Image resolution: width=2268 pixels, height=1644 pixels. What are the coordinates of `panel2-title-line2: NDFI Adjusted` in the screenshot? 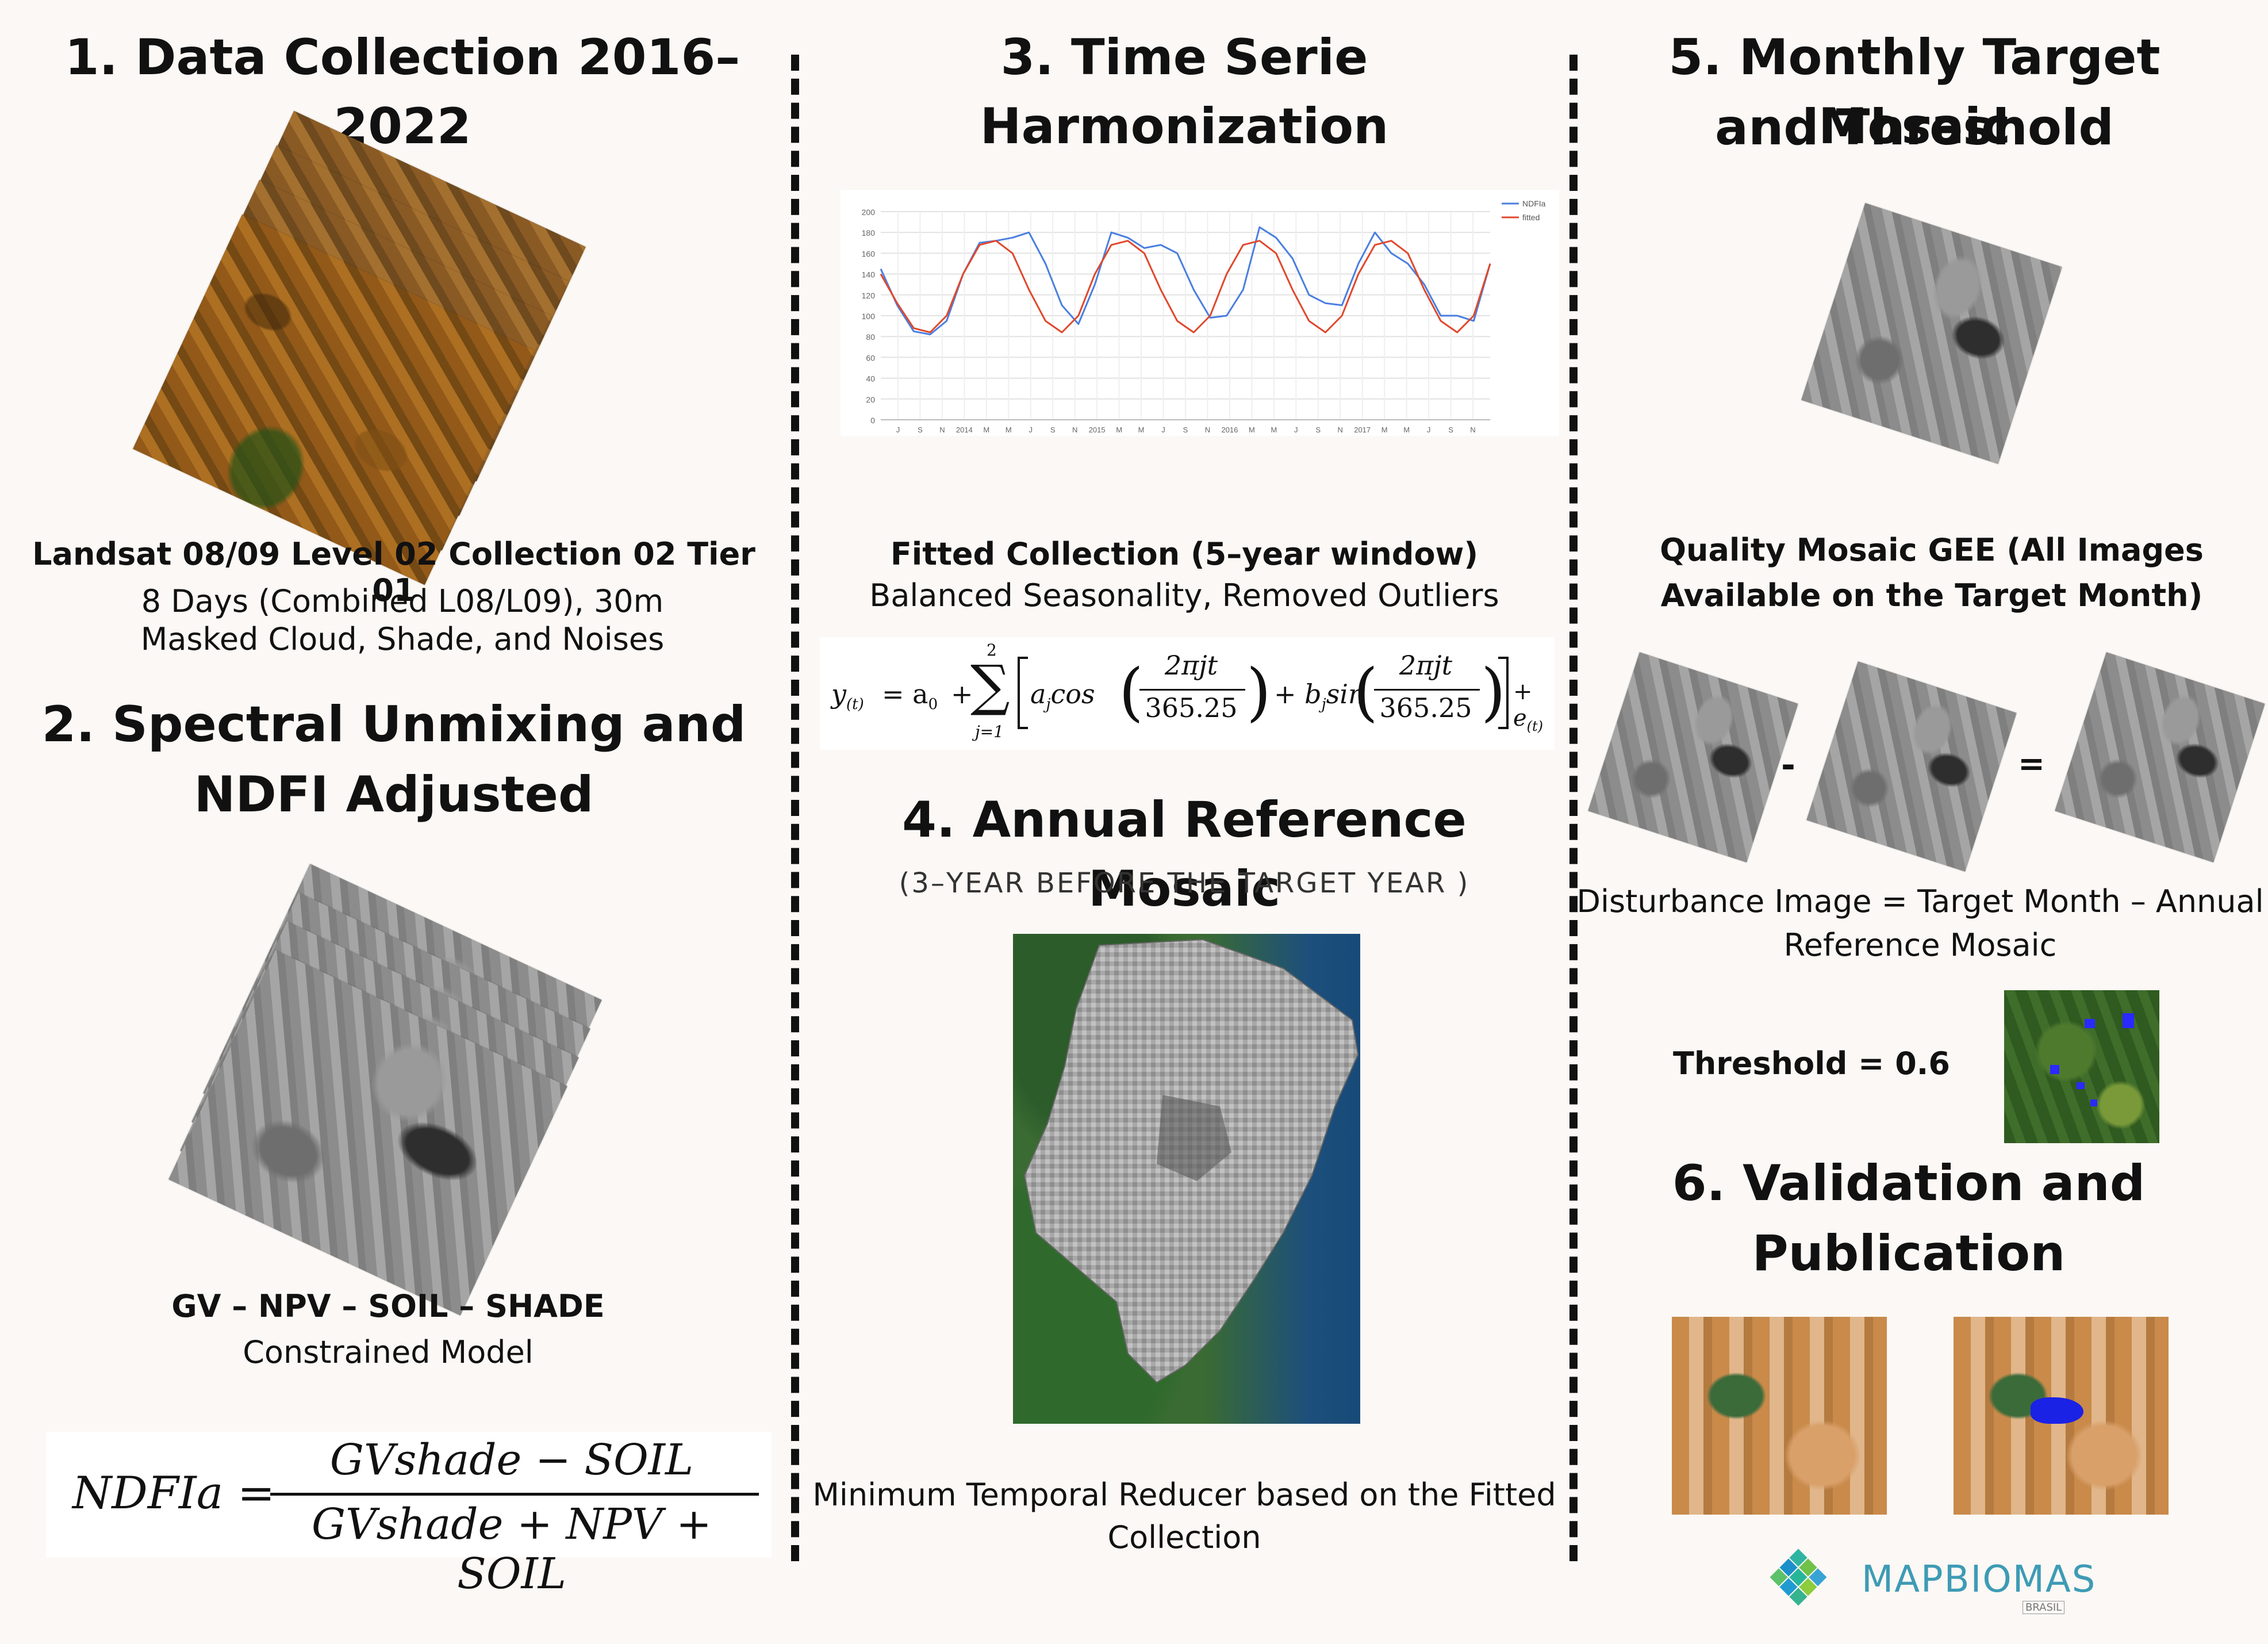 It's located at (394, 795).